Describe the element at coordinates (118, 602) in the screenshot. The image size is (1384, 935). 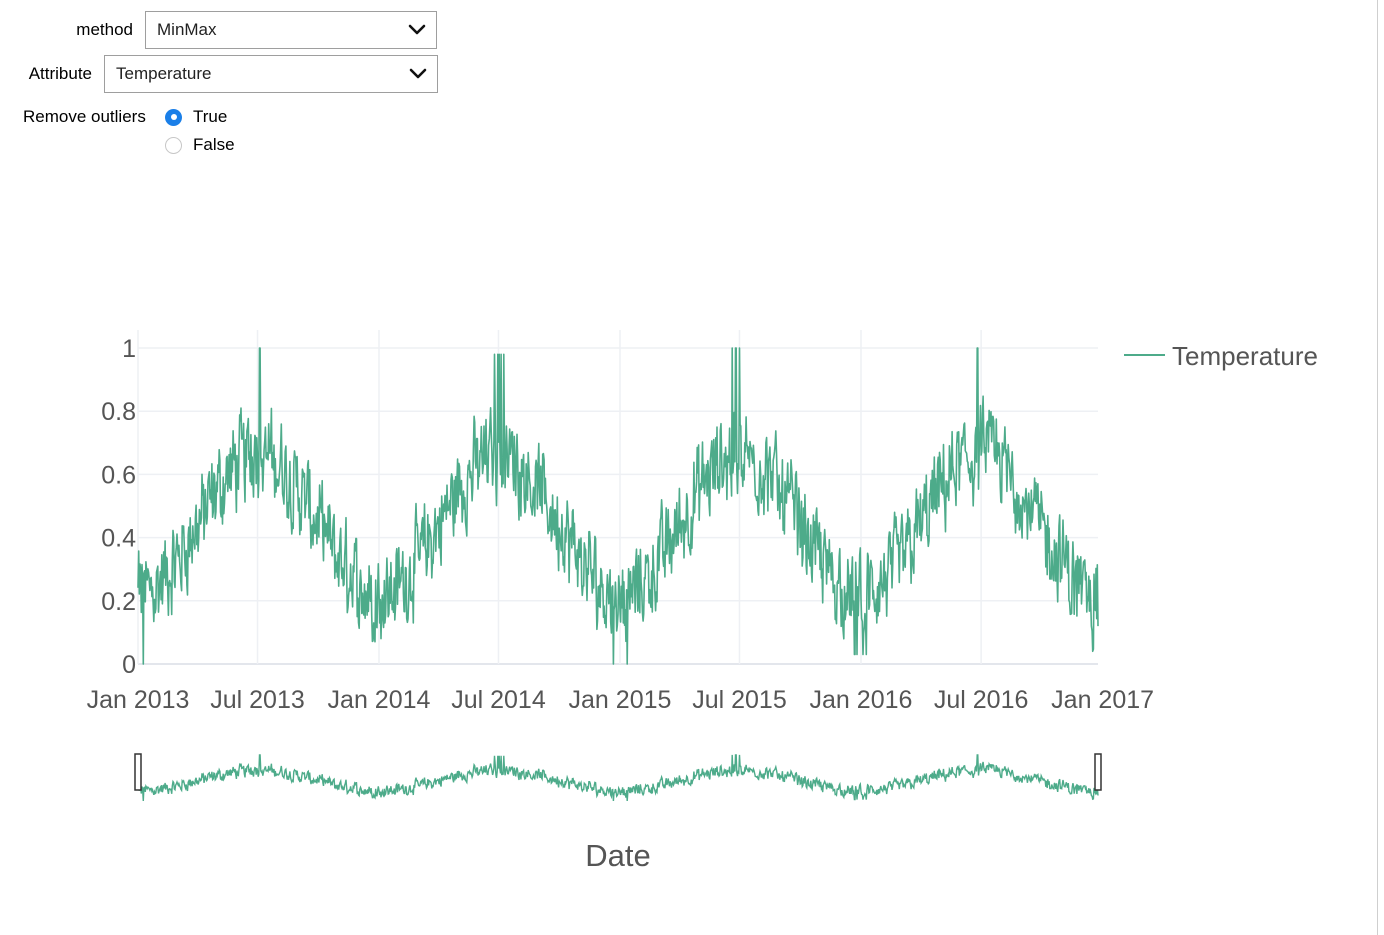
I see `y-tick-label: 0.2` at that location.